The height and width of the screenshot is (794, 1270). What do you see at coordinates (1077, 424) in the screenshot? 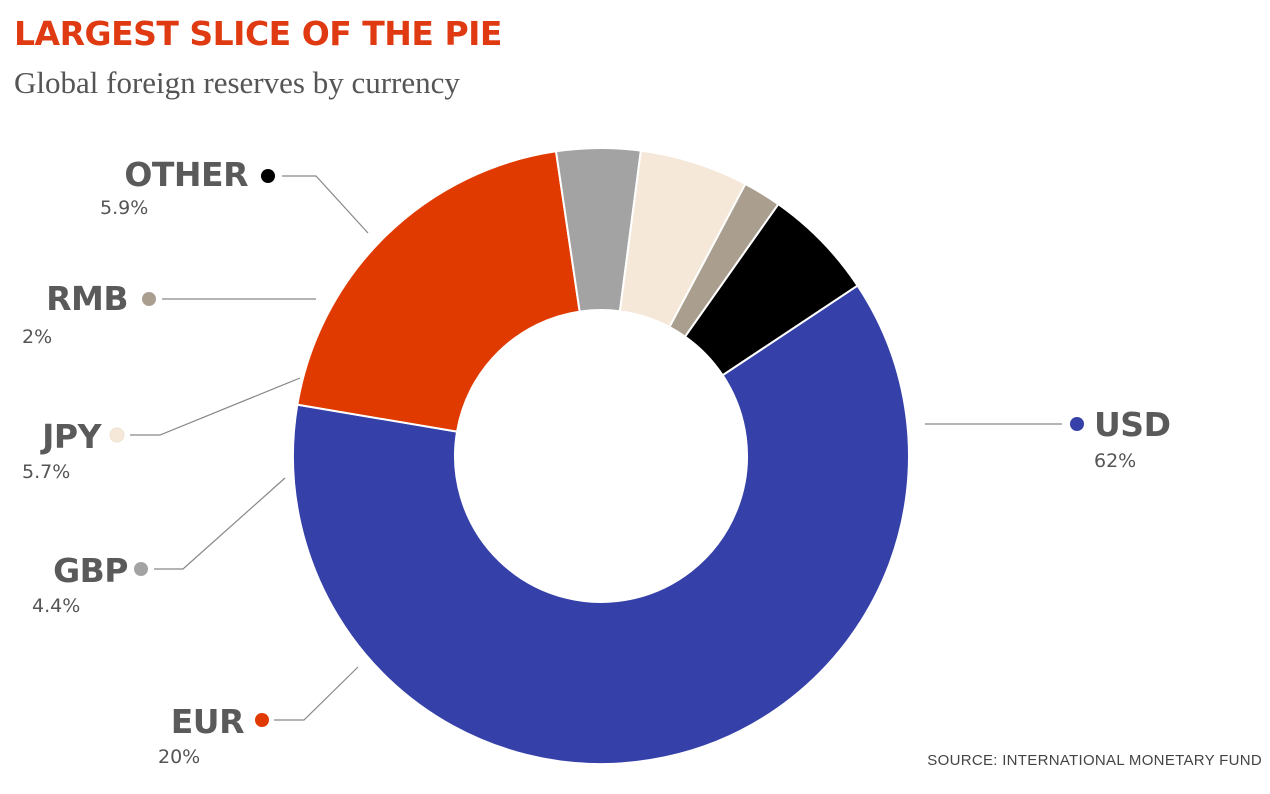
I see `legend-dot-usd` at bounding box center [1077, 424].